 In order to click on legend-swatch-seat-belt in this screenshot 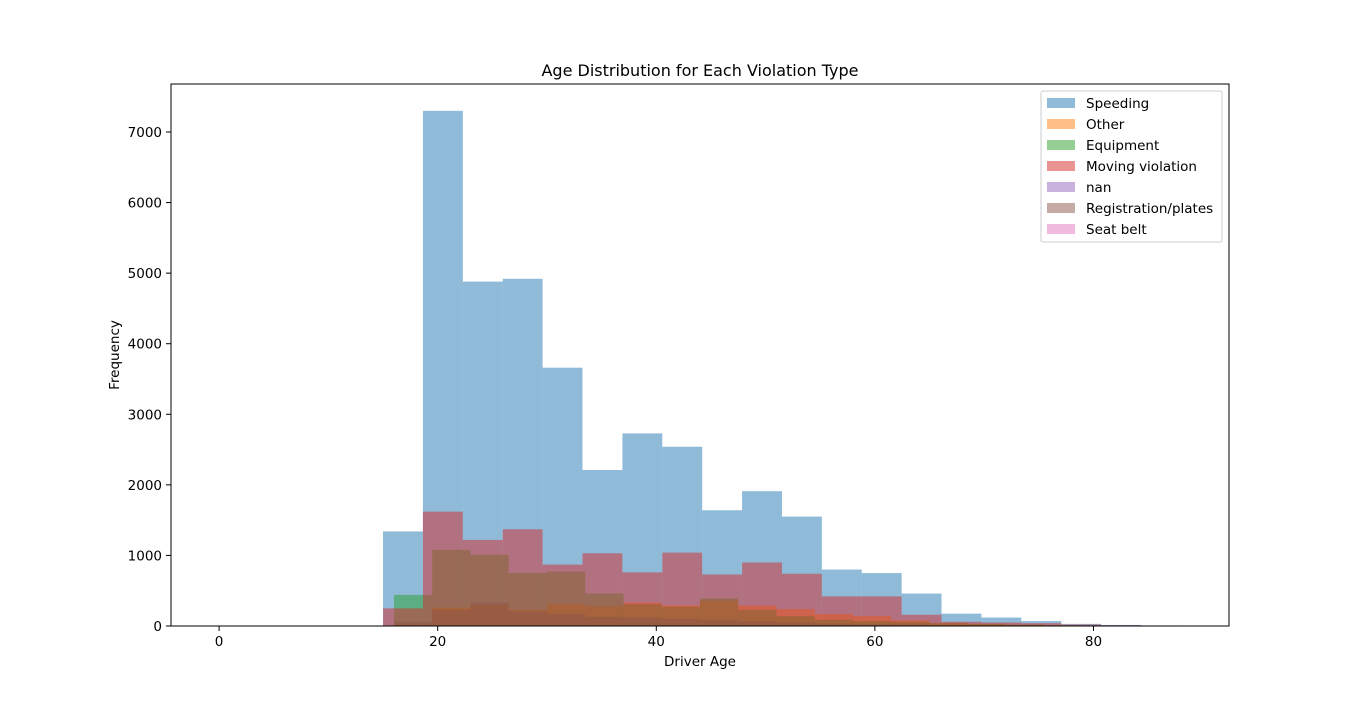, I will do `click(1061, 229)`.